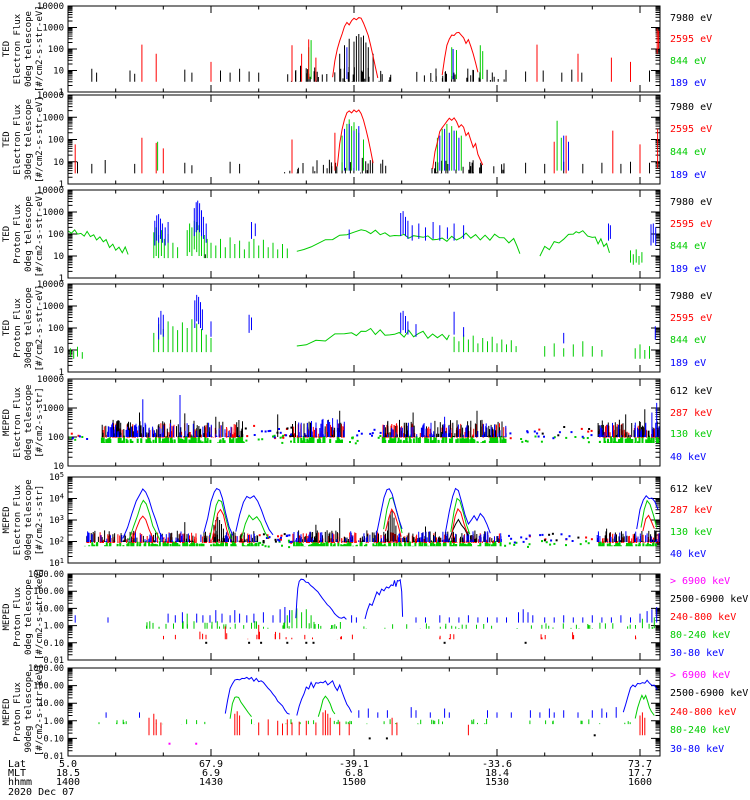 The width and height of the screenshot is (750, 800). I want to click on x-tick-value-lat: -39.1, so click(354, 764).